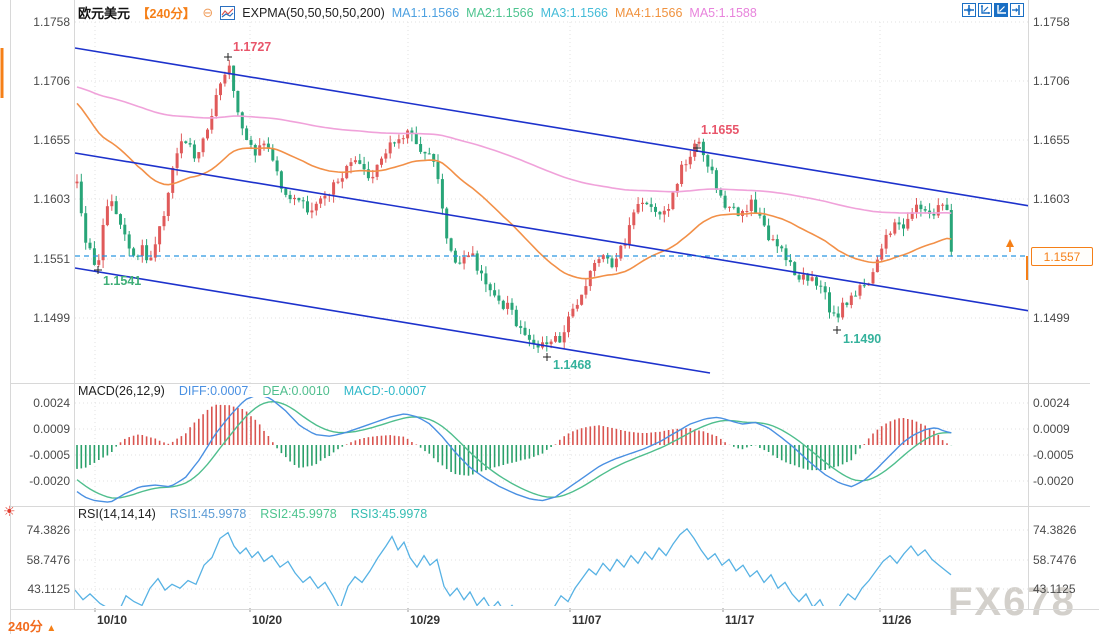 The width and height of the screenshot is (1099, 634). I want to click on rsi2-value: RSI2:45.9978, so click(298, 514).